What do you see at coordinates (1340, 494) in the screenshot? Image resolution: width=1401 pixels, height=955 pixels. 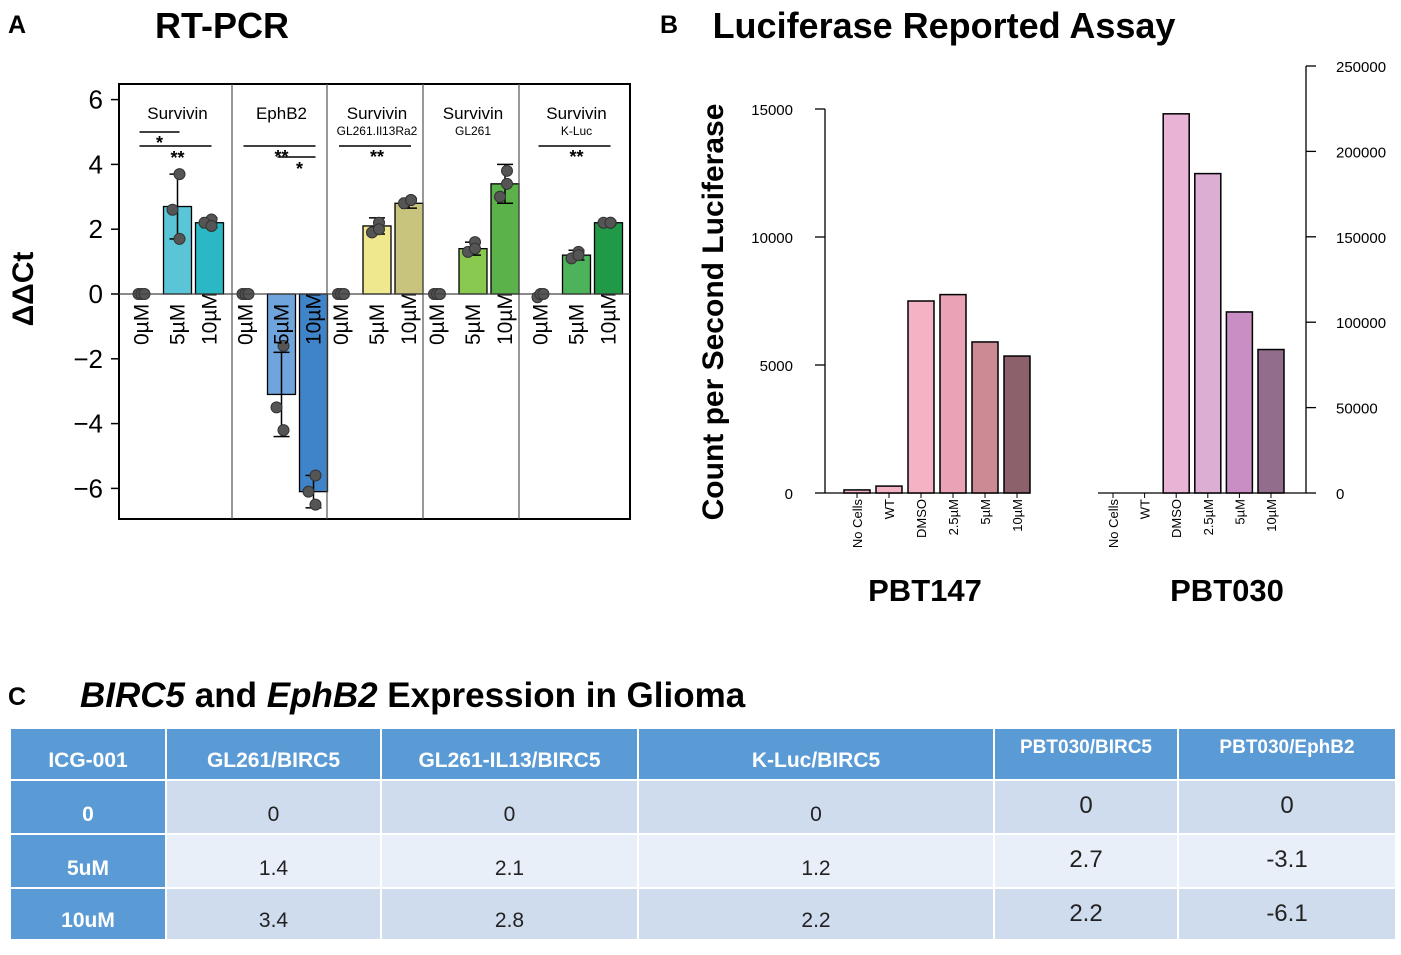 I see `right-tick-label: 0` at bounding box center [1340, 494].